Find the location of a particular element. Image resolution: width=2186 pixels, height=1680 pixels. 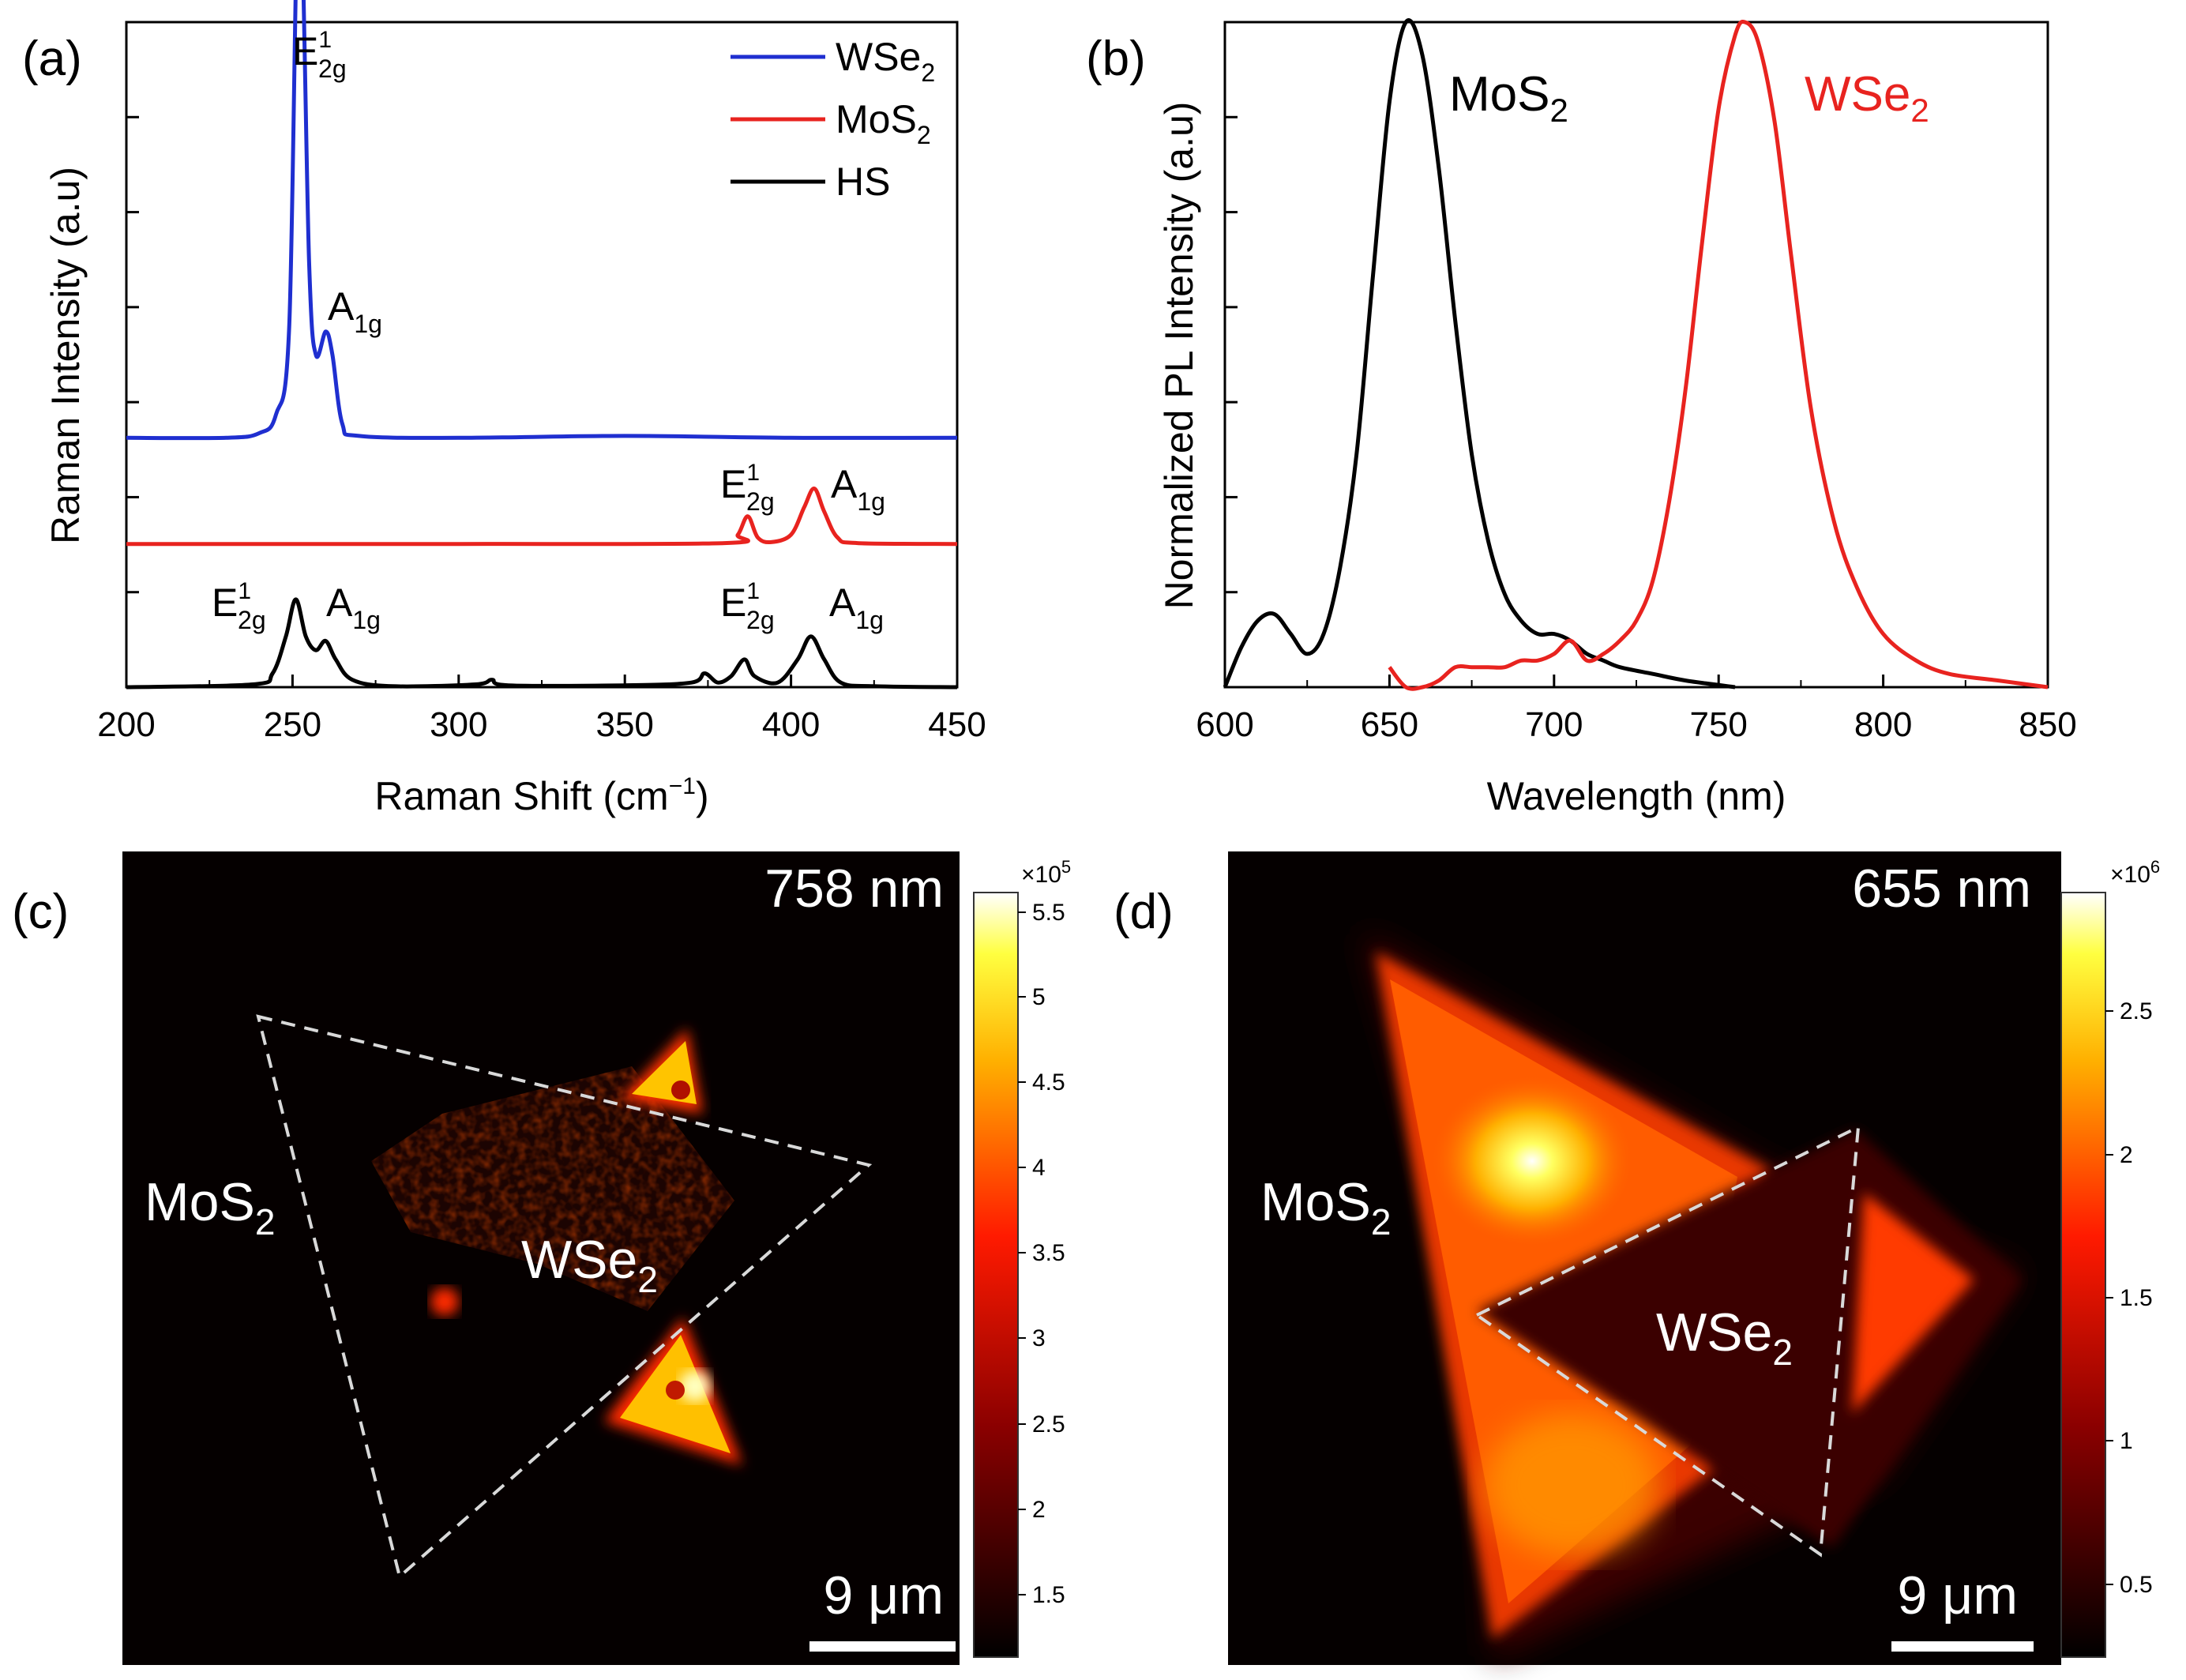

colorbar-d-bar is located at coordinates (2083, 1275).